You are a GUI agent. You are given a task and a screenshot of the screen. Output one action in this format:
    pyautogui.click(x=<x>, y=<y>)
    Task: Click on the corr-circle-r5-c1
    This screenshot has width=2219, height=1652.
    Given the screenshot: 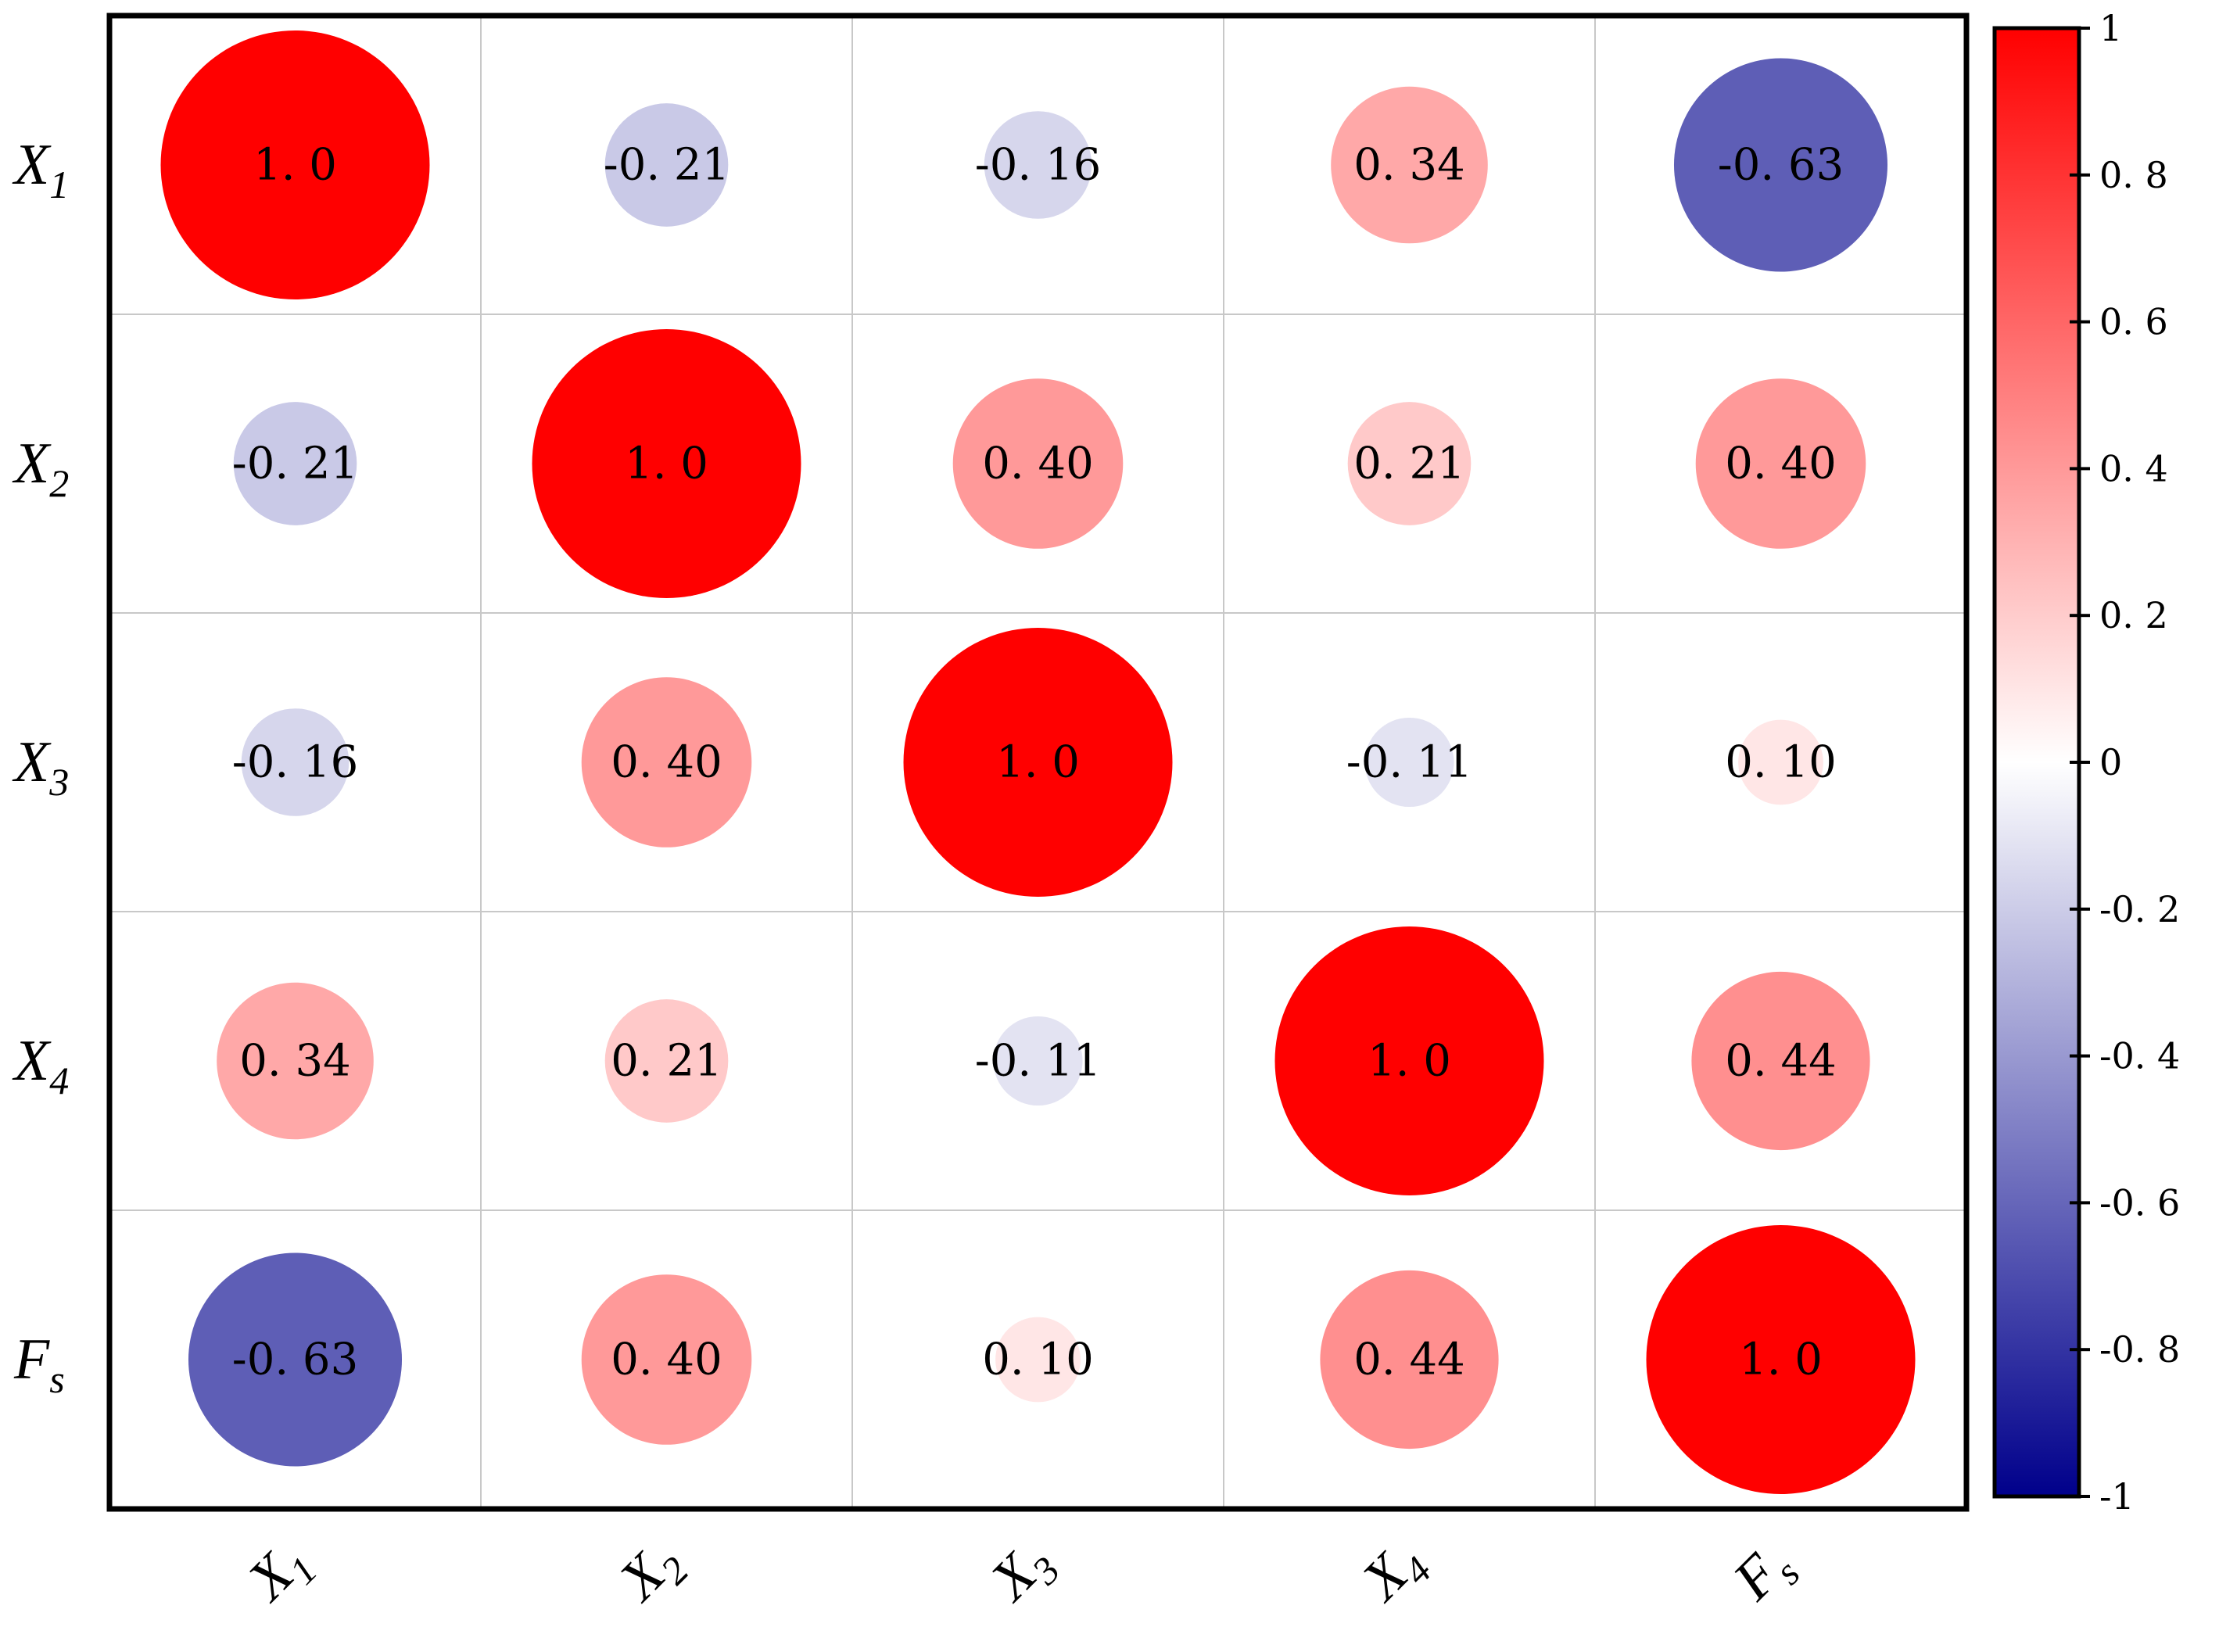 What is the action you would take?
    pyautogui.click(x=295, y=1359)
    